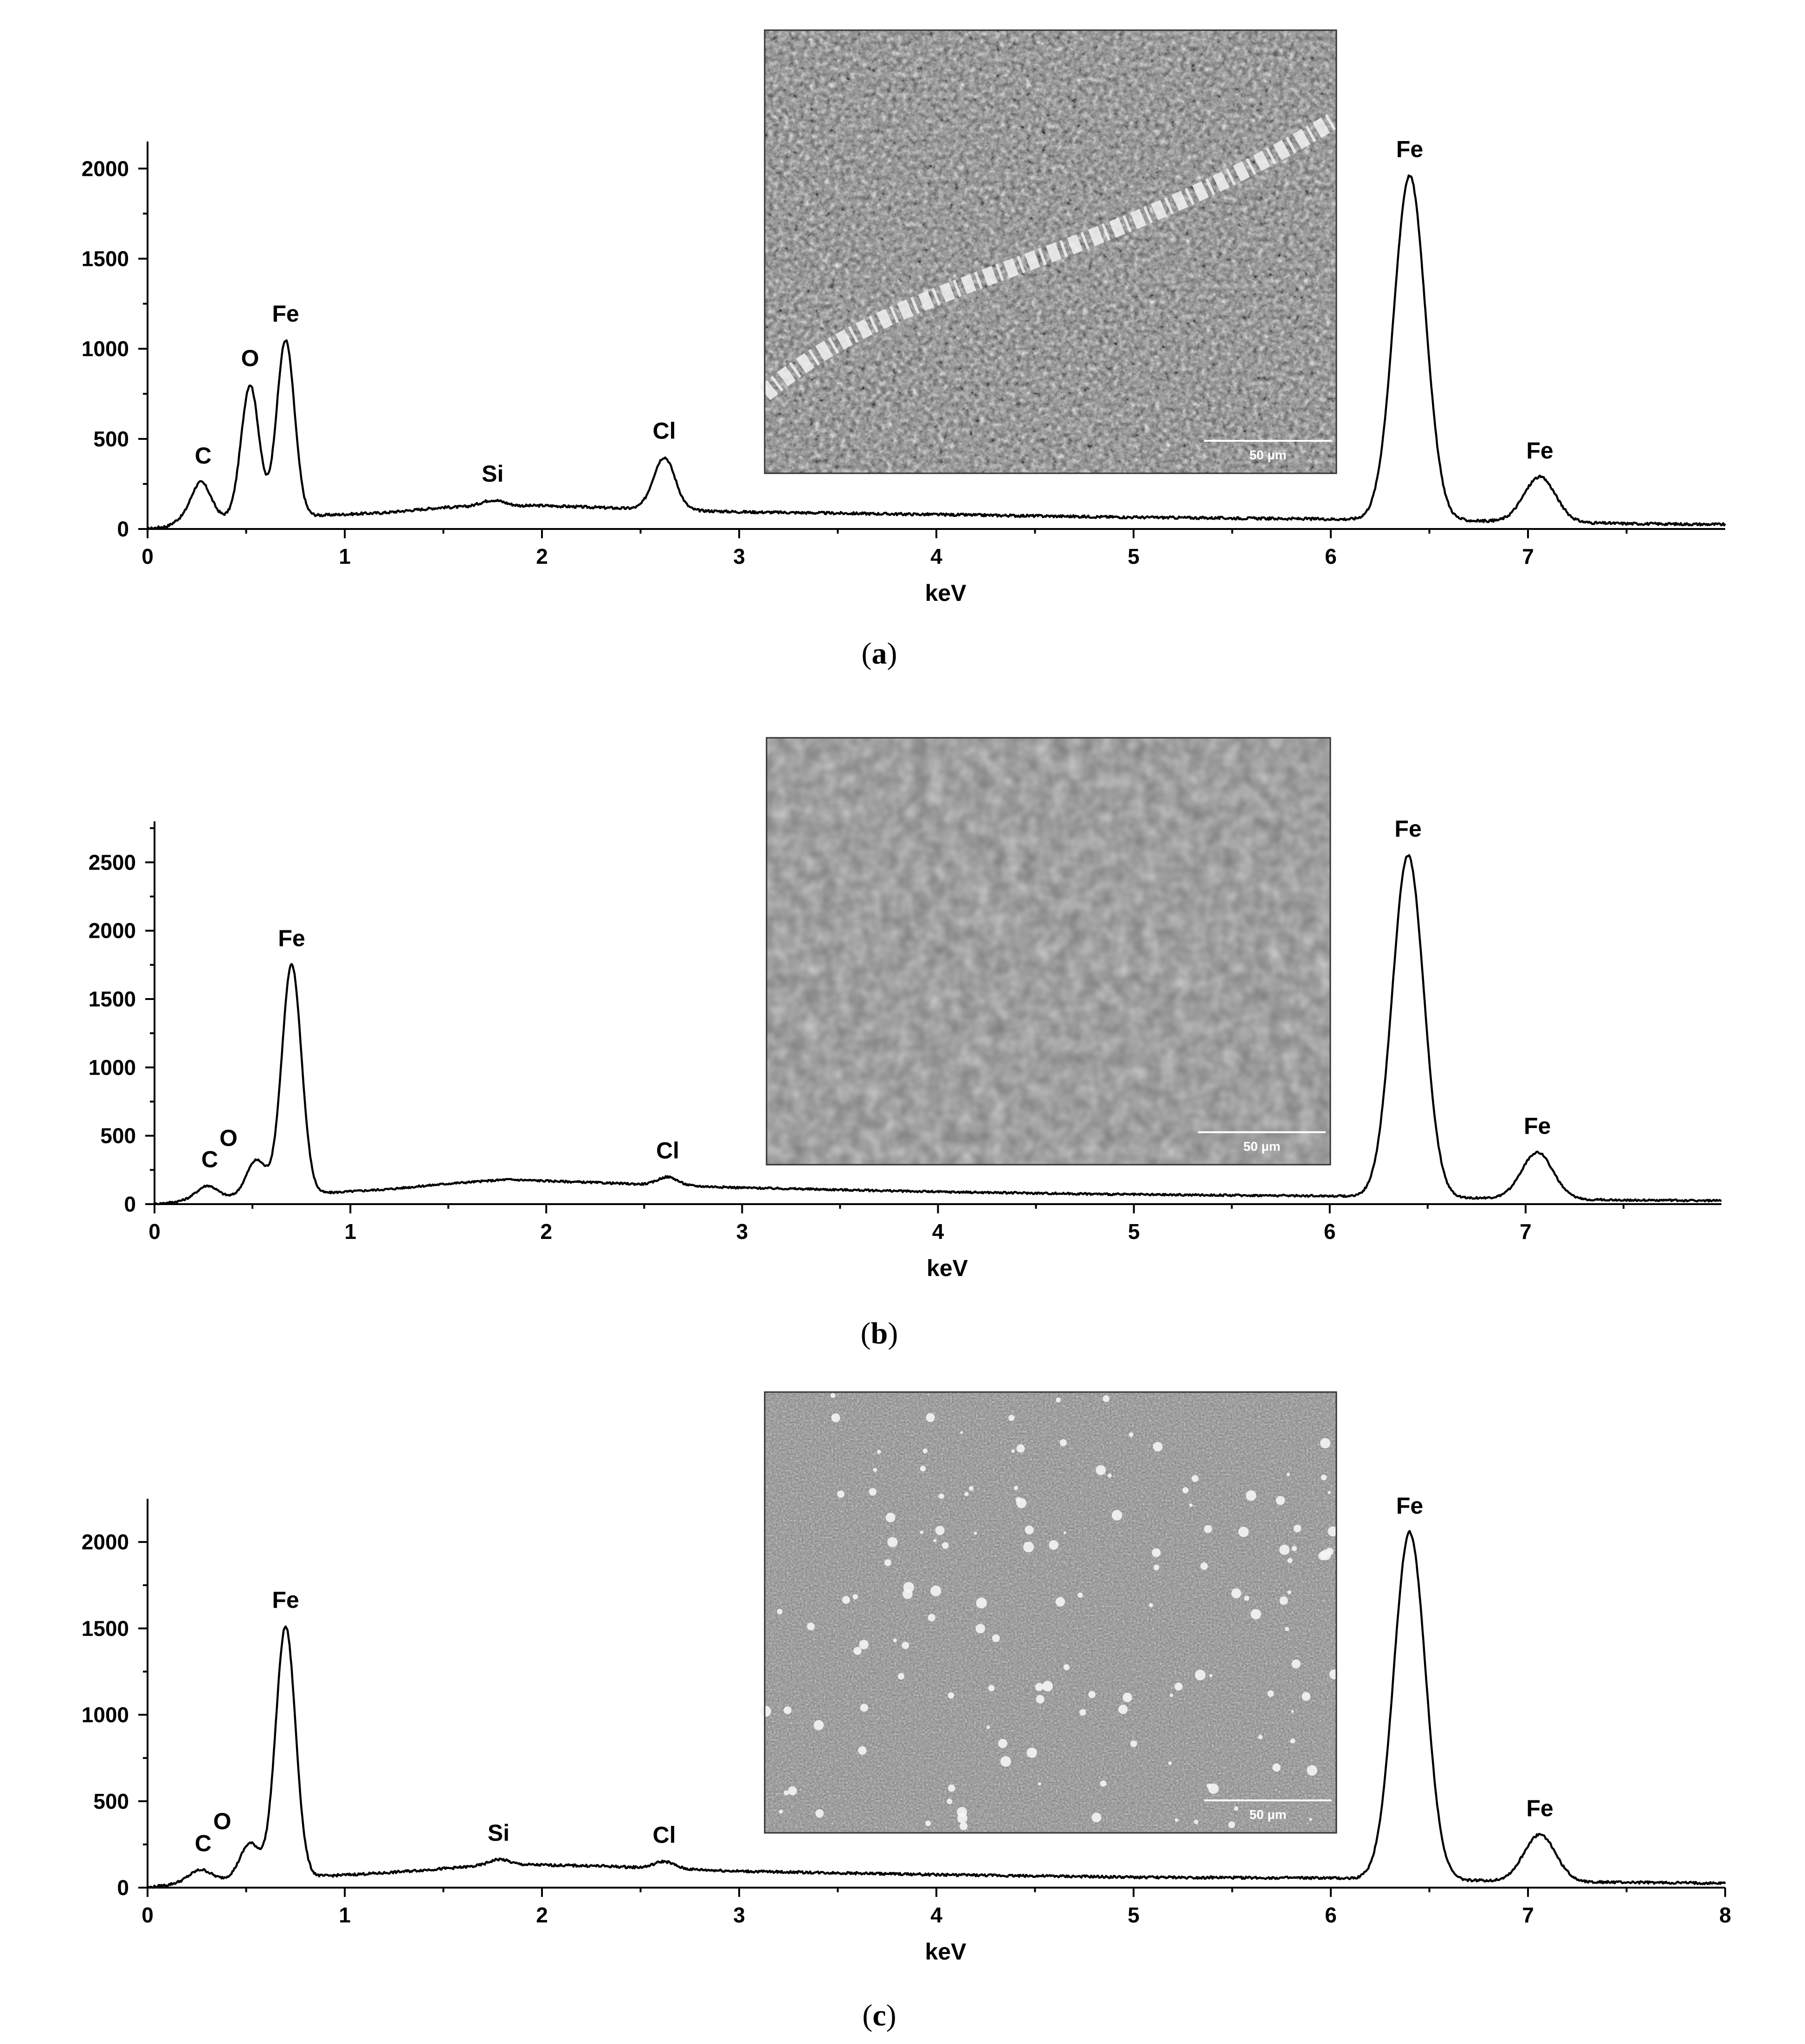 The width and height of the screenshot is (1805, 2044). I want to click on x-tick-label: 8, so click(1725, 1915).